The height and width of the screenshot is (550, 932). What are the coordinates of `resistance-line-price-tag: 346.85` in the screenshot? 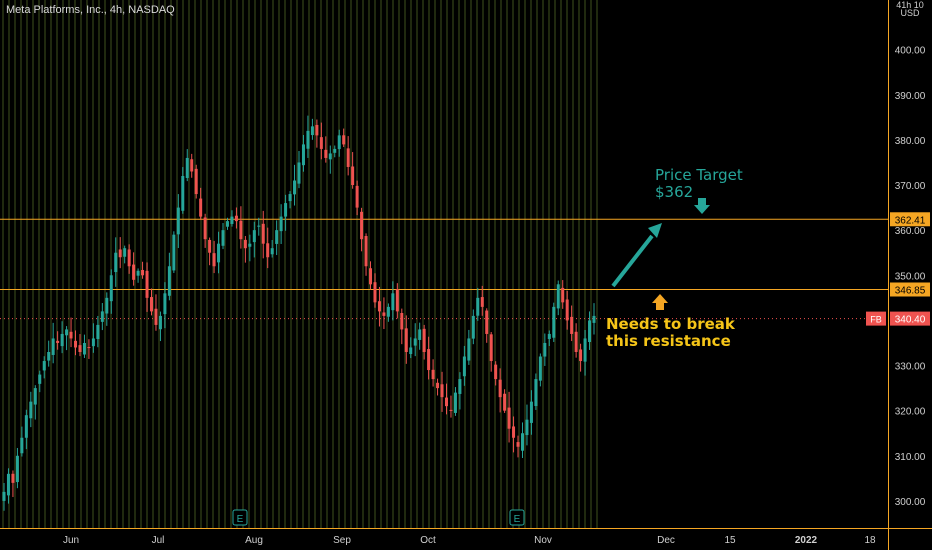 It's located at (910, 289).